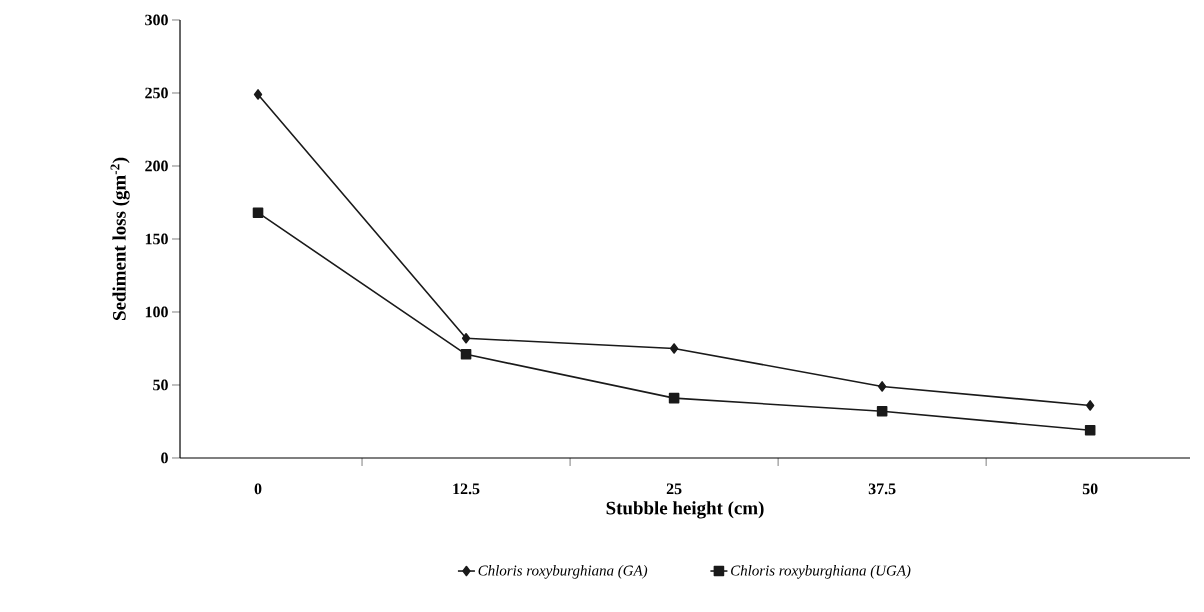 The width and height of the screenshot is (1204, 612). I want to click on y-tick-label: 150, so click(156, 239).